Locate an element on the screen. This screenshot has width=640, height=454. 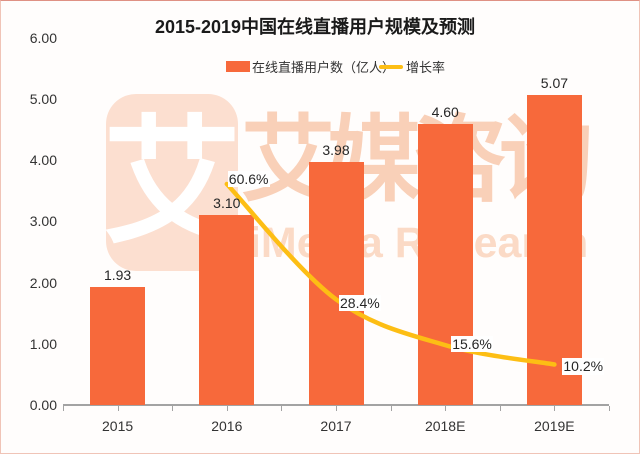
bar-value-label: 3.98 is located at coordinates (336, 149).